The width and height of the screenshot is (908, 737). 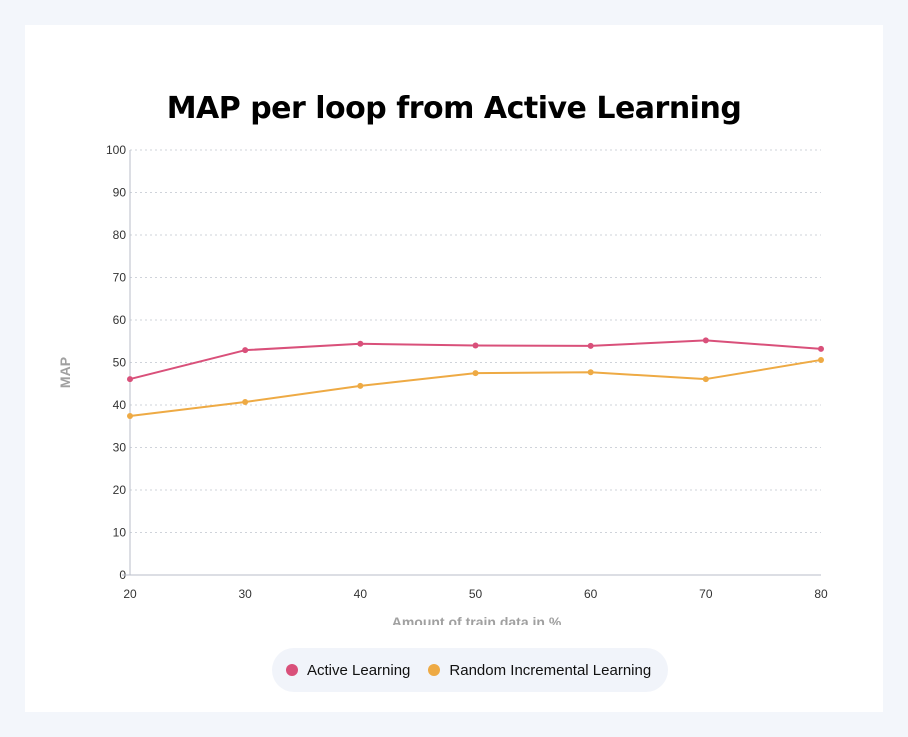 What do you see at coordinates (116, 150) in the screenshot?
I see `y-tick-label: 100` at bounding box center [116, 150].